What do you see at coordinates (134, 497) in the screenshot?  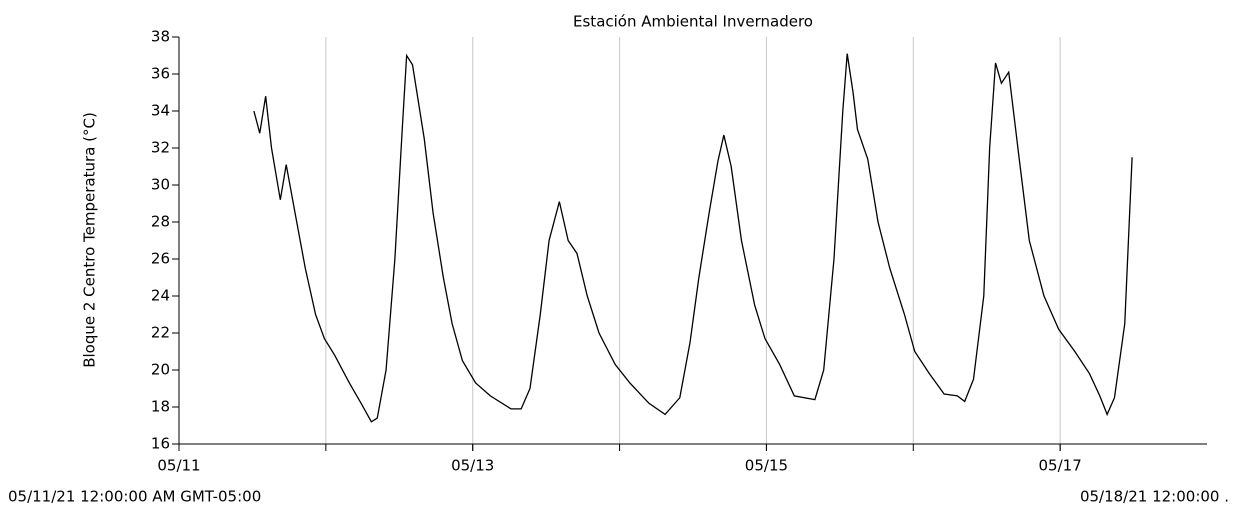 I see `start-time-label: 05/11/21 12:00:00 AM GMT-05:00` at bounding box center [134, 497].